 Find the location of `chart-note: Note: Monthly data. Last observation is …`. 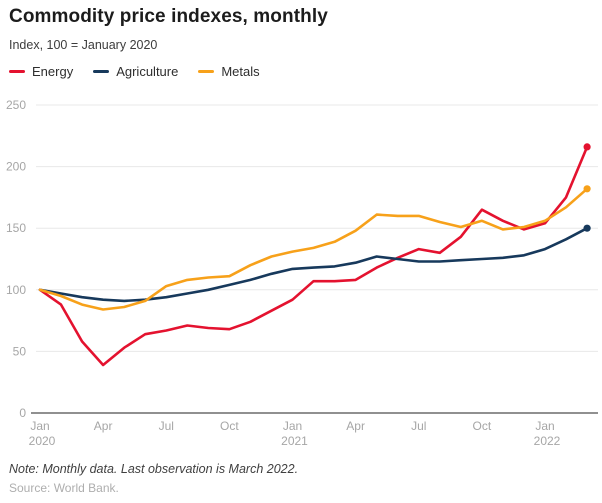

chart-note: Note: Monthly data. Last observation is … is located at coordinates (154, 469).